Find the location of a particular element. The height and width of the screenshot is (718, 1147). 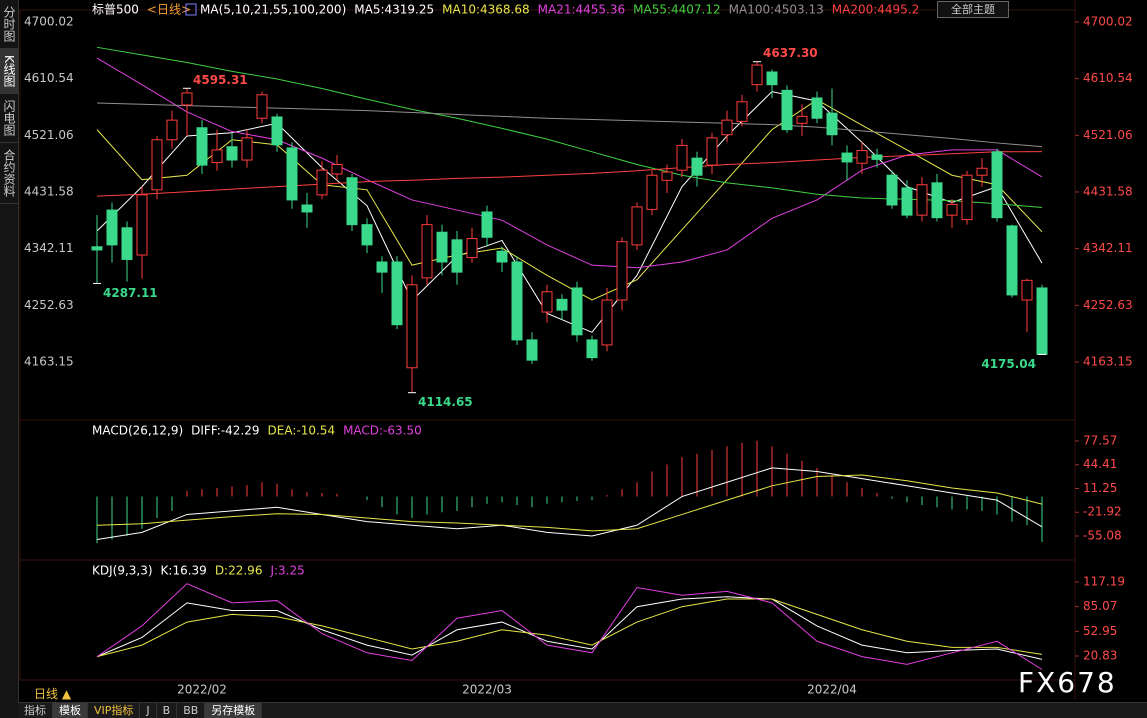

bottom-tab: BB is located at coordinates (191, 710).